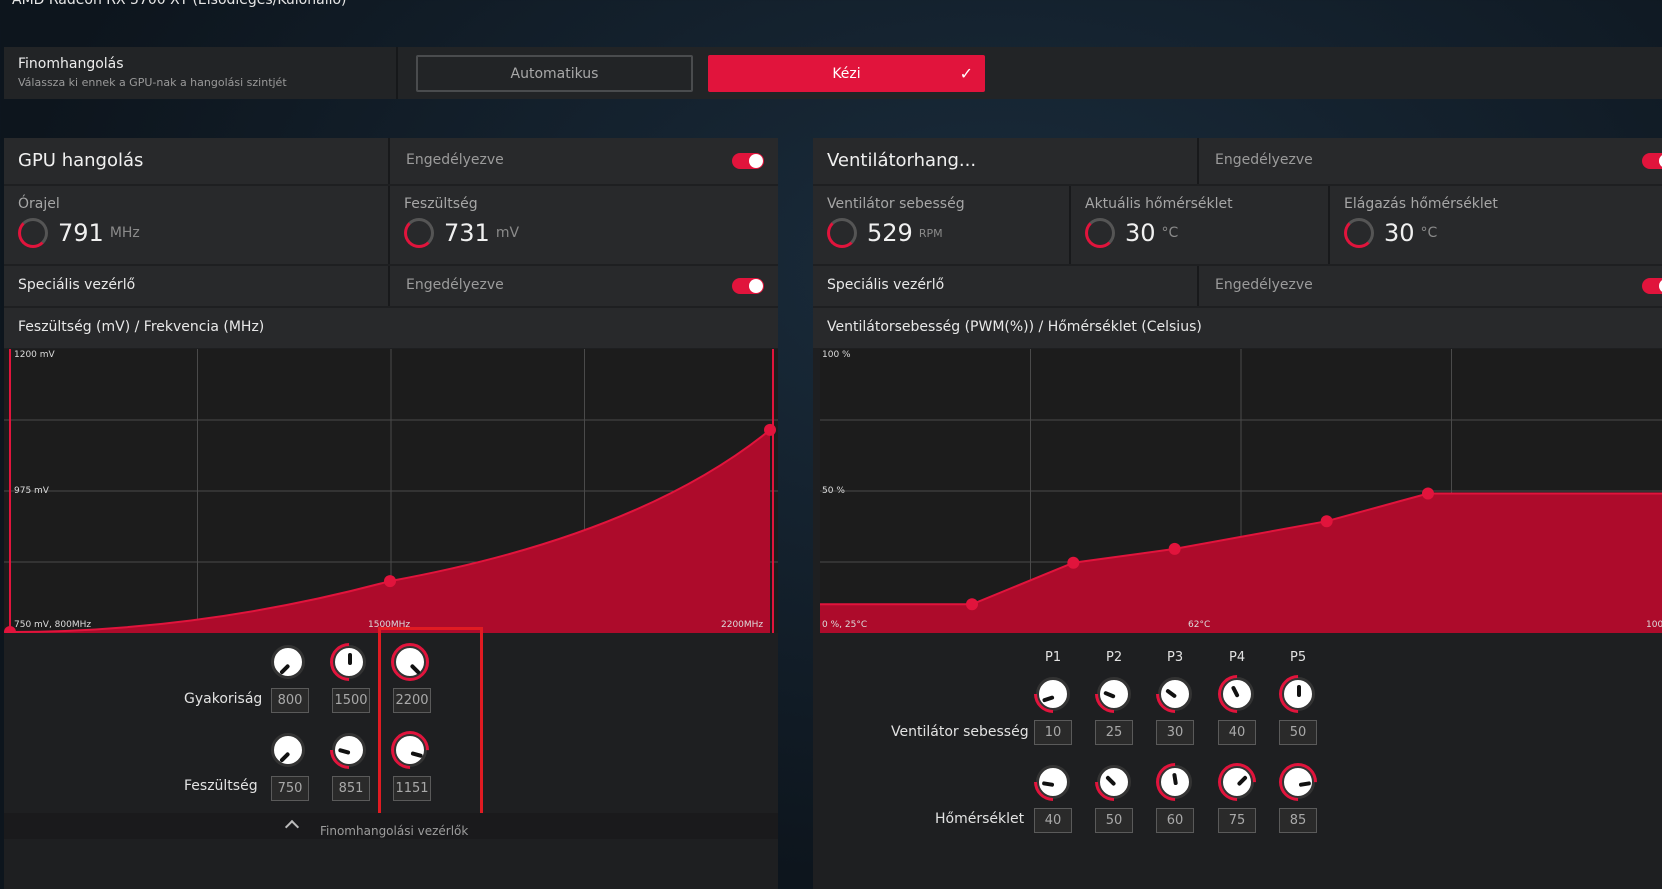  What do you see at coordinates (886, 285) in the screenshot?
I see `fan-special-label: Speciális vezérlő` at bounding box center [886, 285].